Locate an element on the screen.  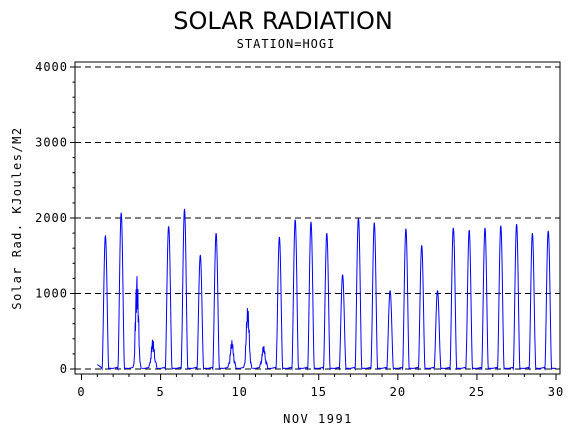
y-tick-label-3000: 3000 is located at coordinates (51, 143).